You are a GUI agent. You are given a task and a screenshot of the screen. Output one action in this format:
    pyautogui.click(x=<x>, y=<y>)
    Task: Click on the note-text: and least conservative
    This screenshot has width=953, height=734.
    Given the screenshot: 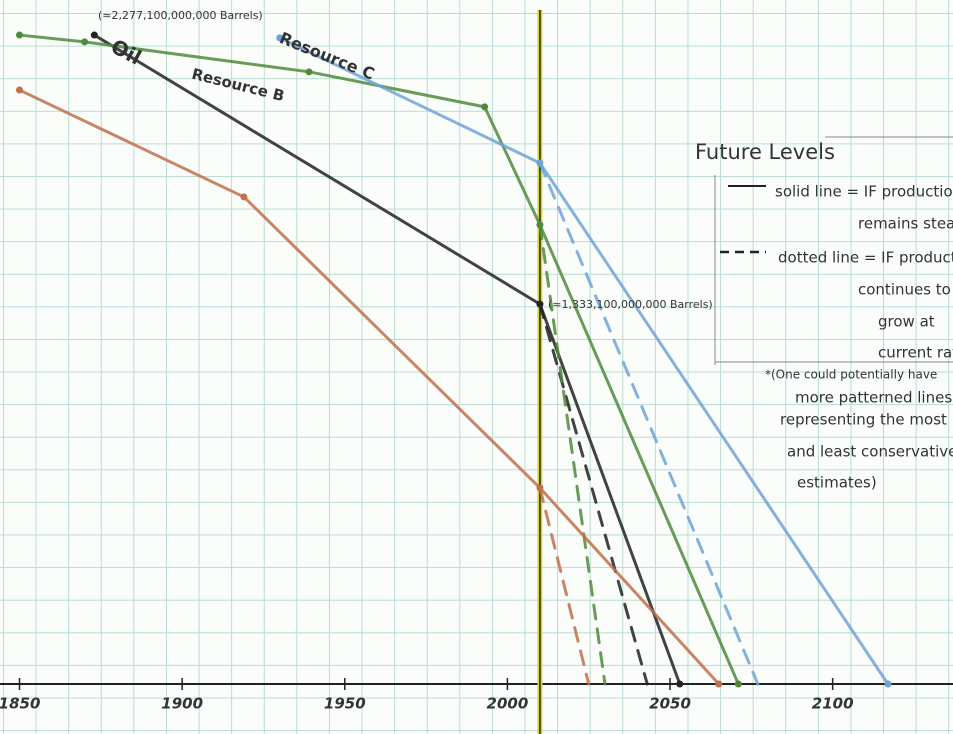 What is the action you would take?
    pyautogui.click(x=870, y=452)
    